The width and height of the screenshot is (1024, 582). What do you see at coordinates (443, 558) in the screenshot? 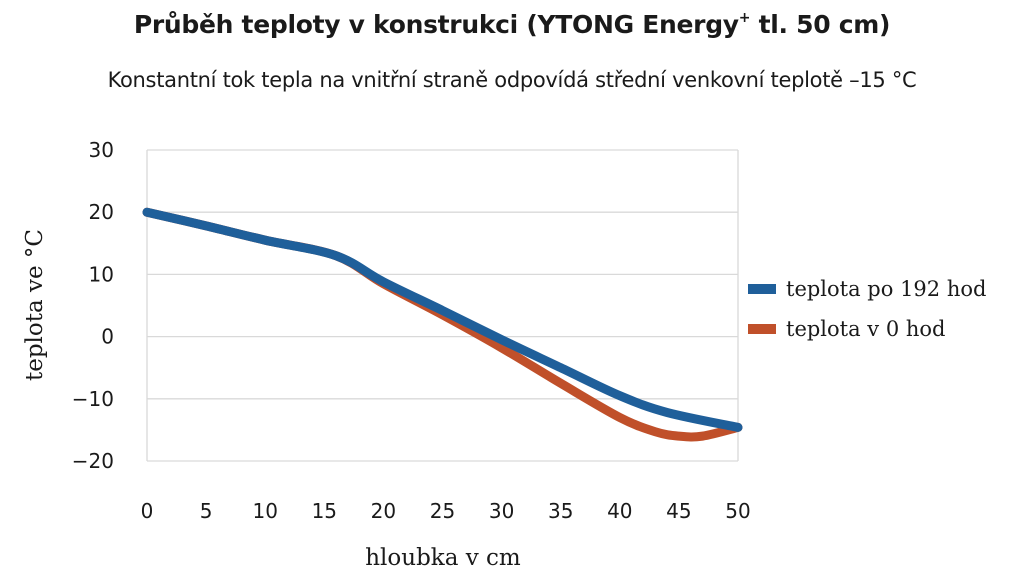
I see `x-axis-label: hloubka v cm` at bounding box center [443, 558].